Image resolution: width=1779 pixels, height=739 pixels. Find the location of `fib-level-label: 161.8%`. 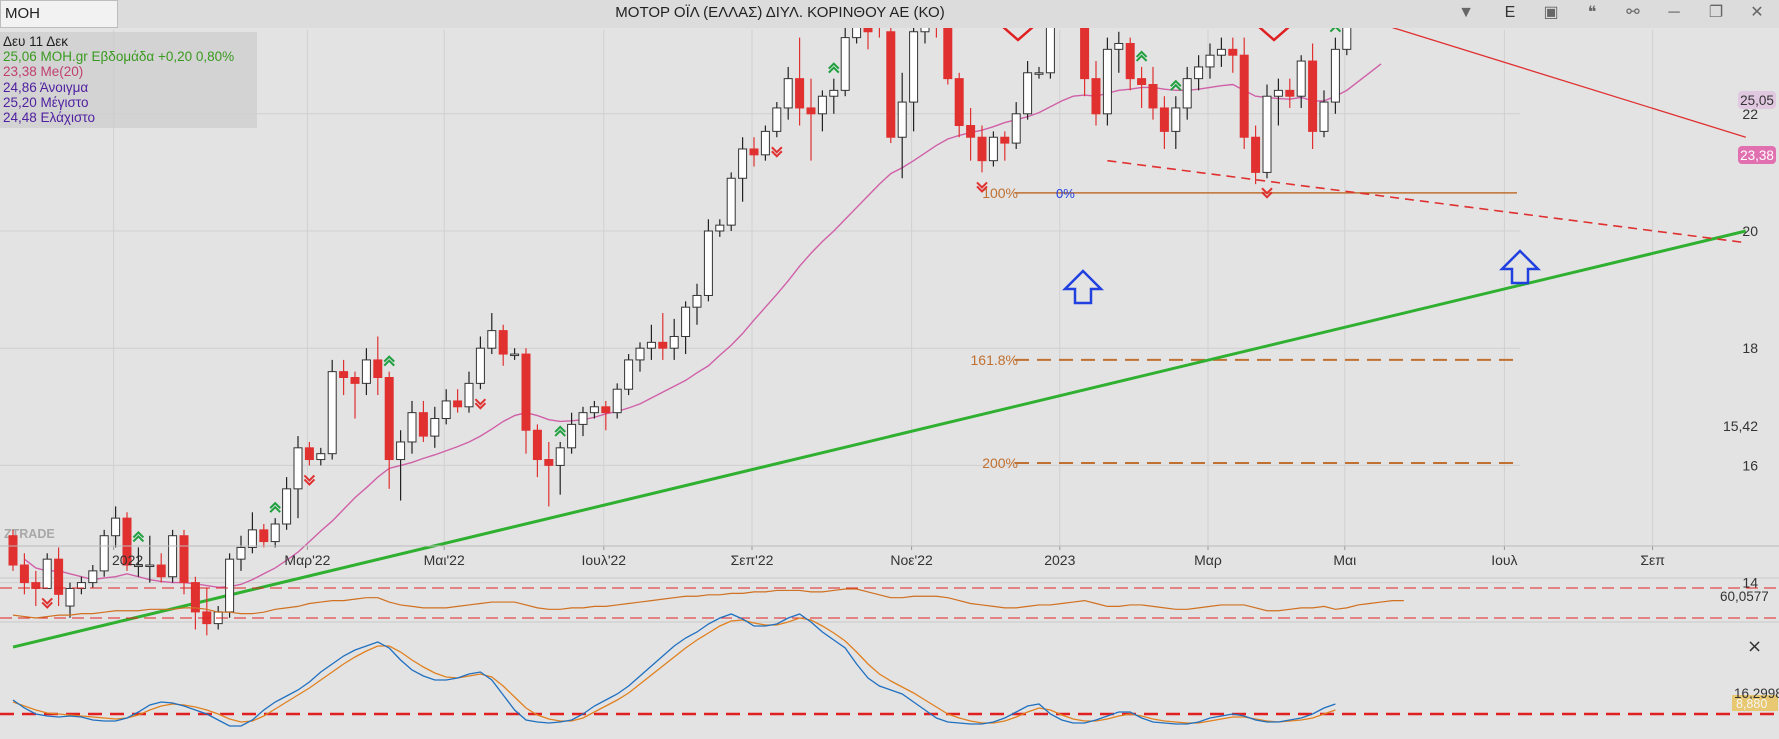

fib-level-label: 161.8% is located at coordinates (994, 360).